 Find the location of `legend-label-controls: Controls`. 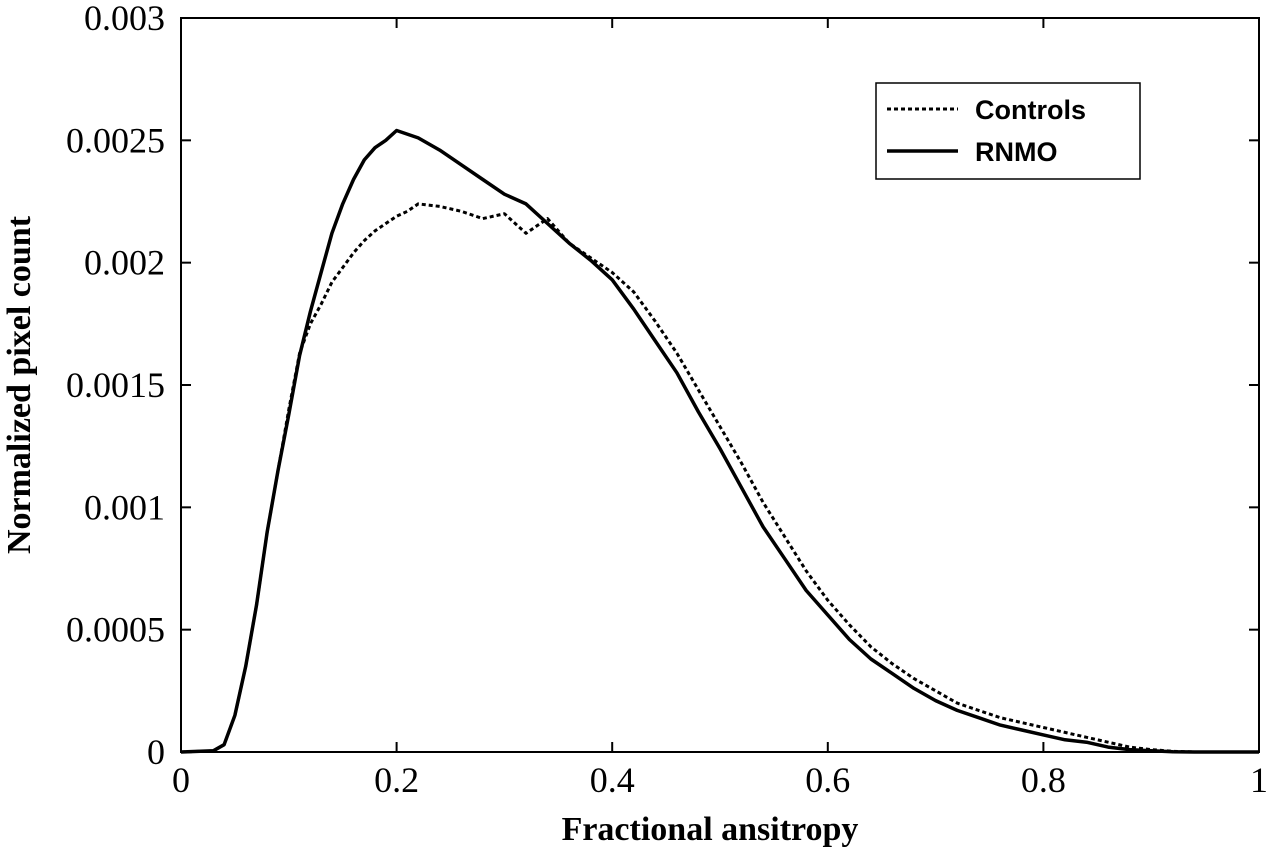

legend-label-controls: Controls is located at coordinates (1030, 110).